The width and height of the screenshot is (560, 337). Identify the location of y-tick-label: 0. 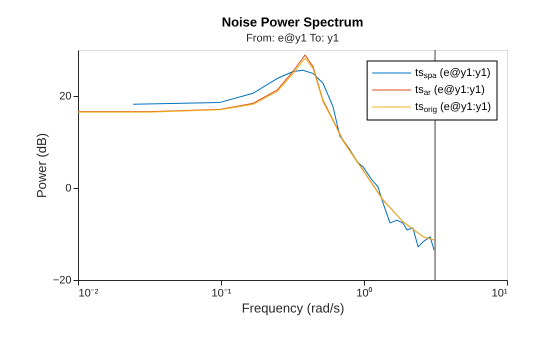
(68, 188).